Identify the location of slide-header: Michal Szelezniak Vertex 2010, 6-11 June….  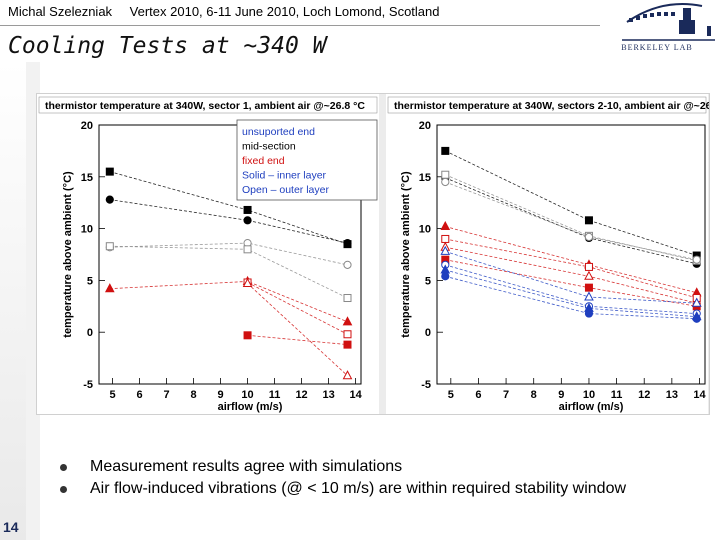
(360, 30).